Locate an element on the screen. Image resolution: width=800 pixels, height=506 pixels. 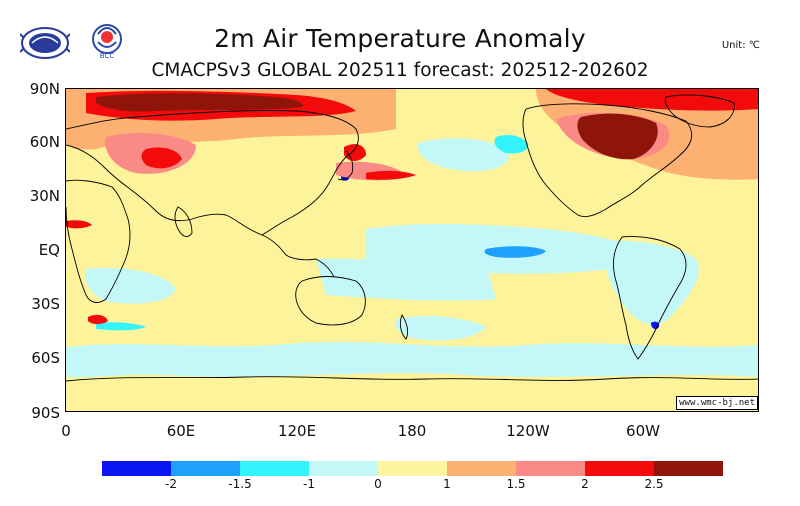
lat-label-90n: 90N is located at coordinates (44, 89).